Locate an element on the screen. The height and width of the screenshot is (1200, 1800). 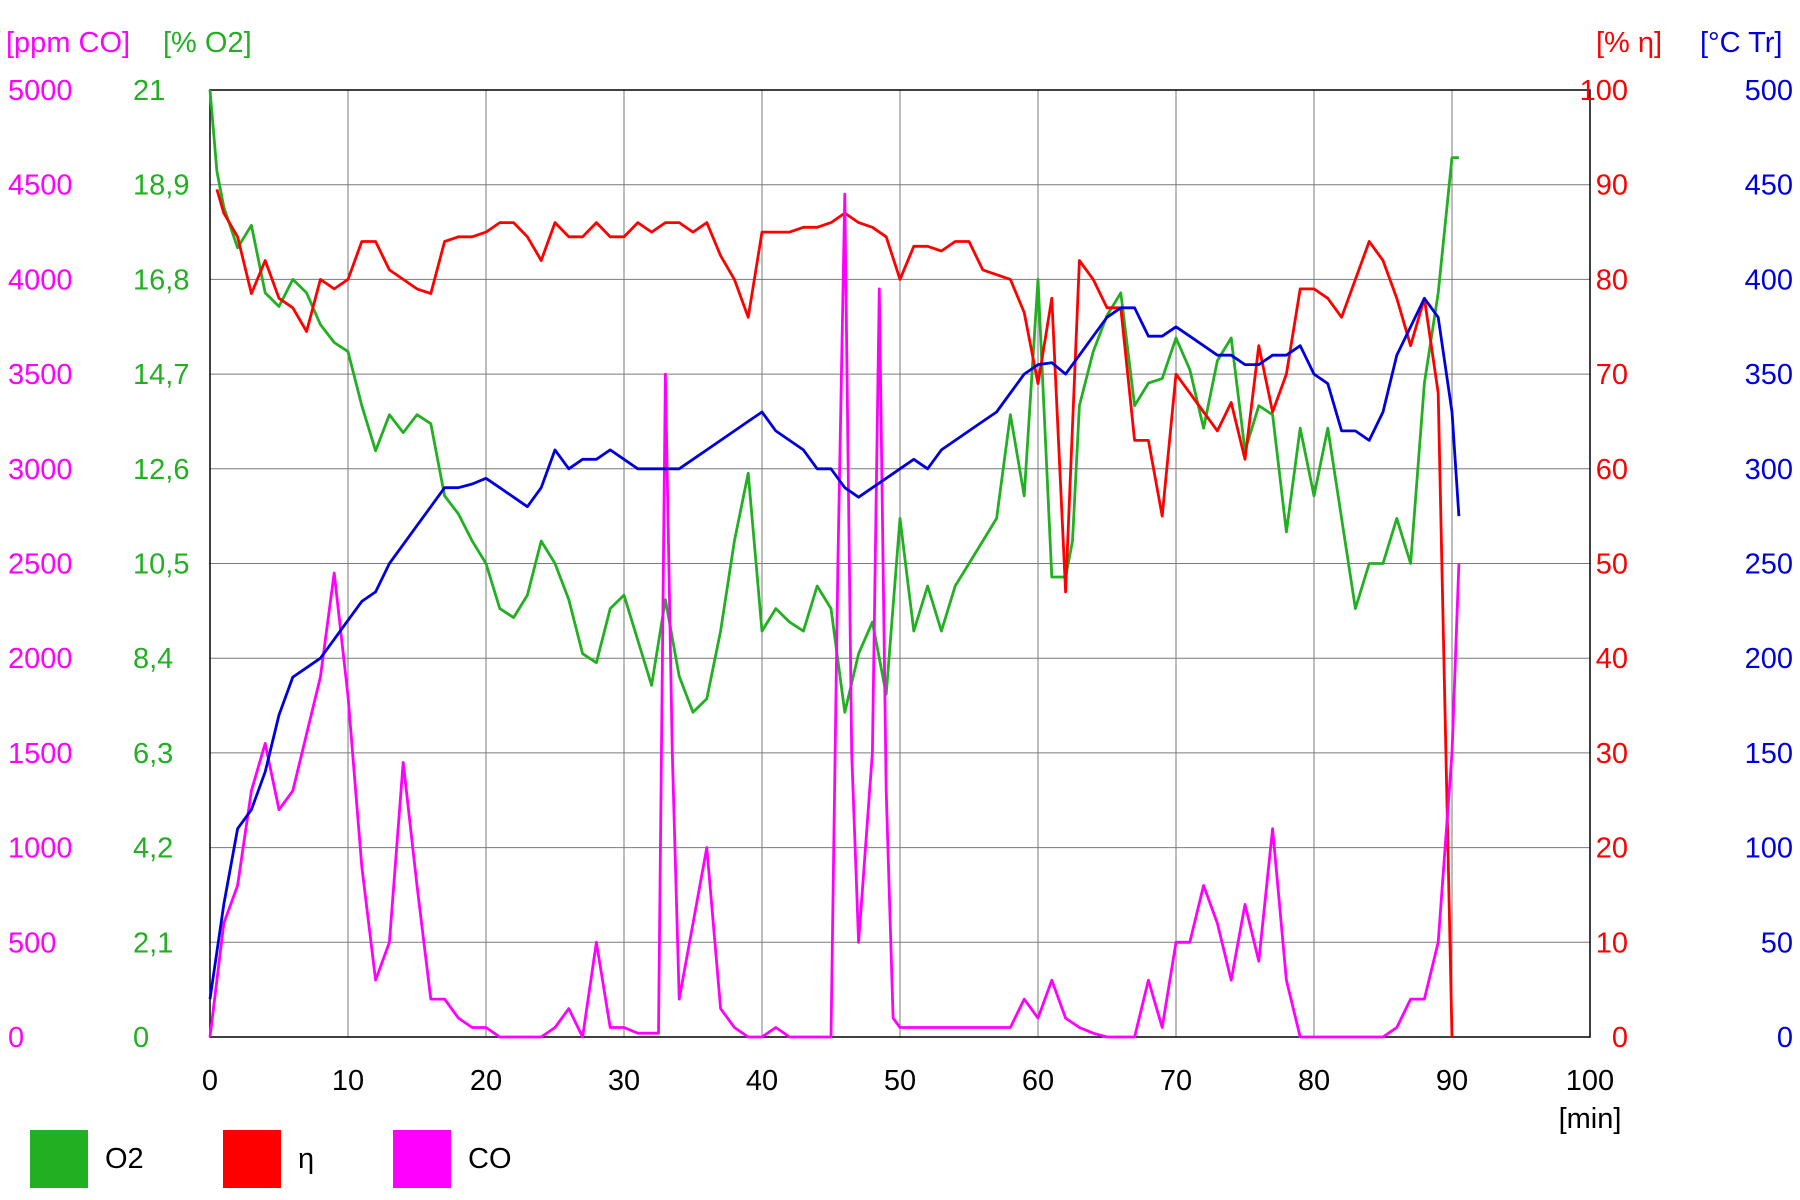
legend-label-0: O2 is located at coordinates (124, 1159).